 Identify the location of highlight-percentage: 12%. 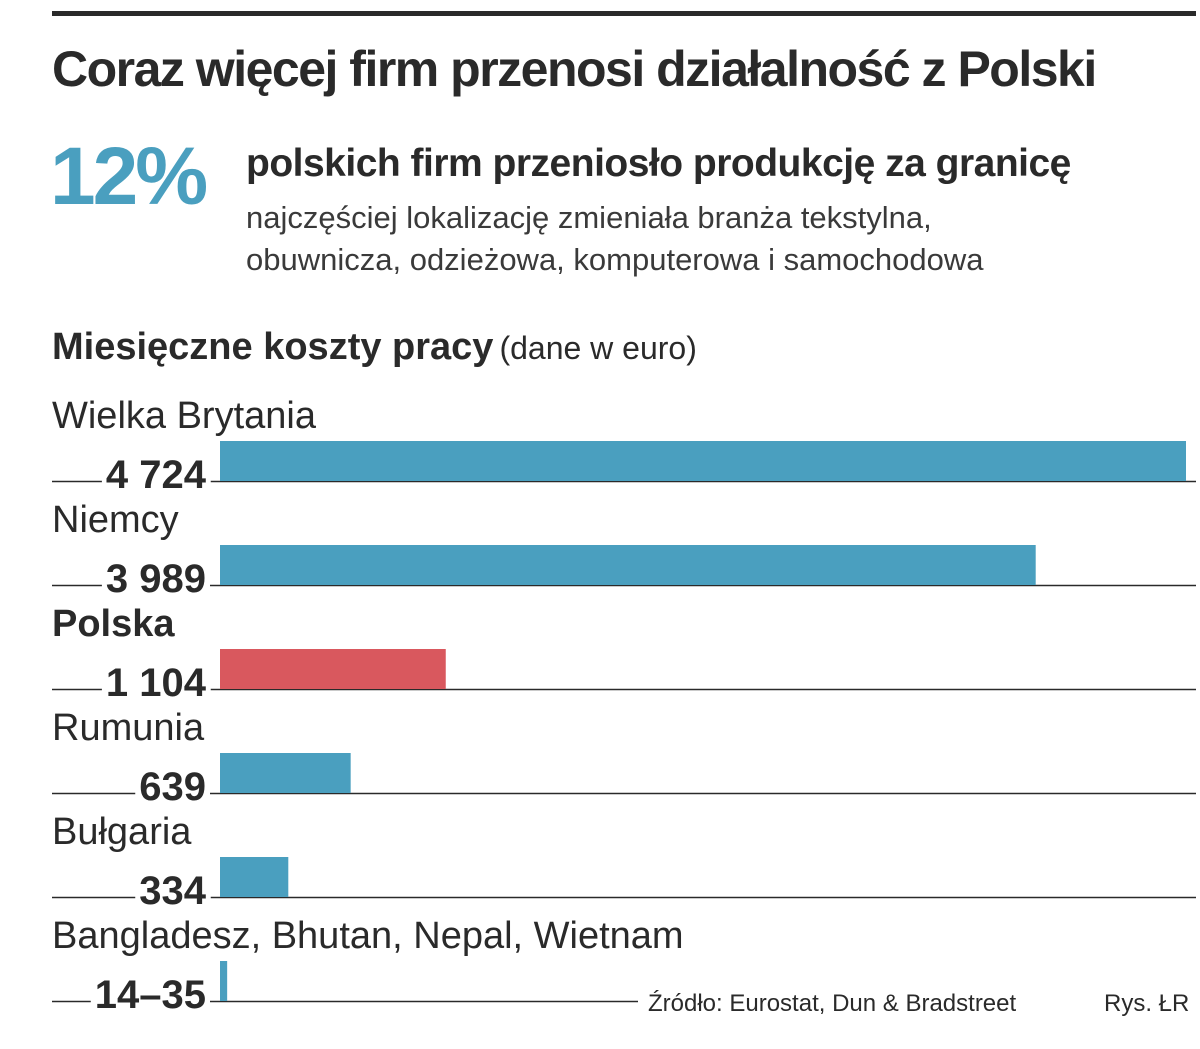
(129, 176).